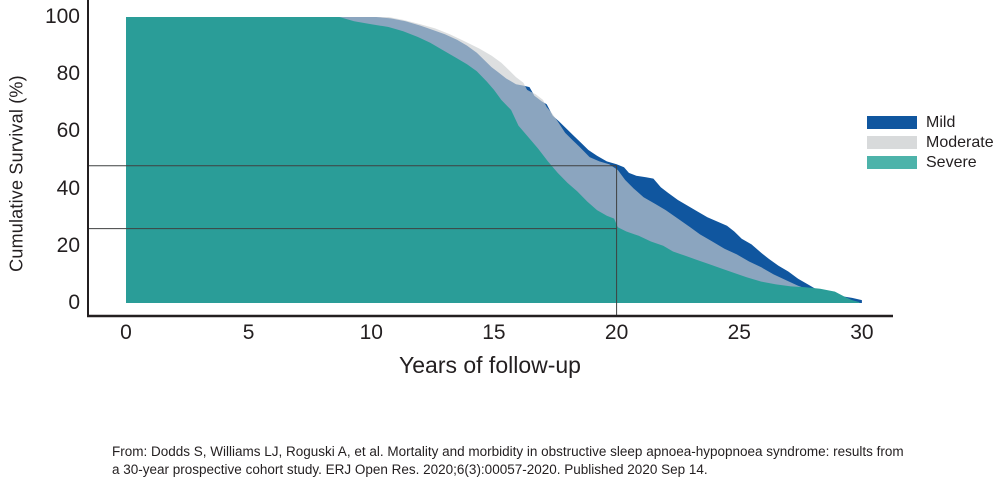 The image size is (996, 482). Describe the element at coordinates (62, 16) in the screenshot. I see `y-tick-label: 100` at that location.